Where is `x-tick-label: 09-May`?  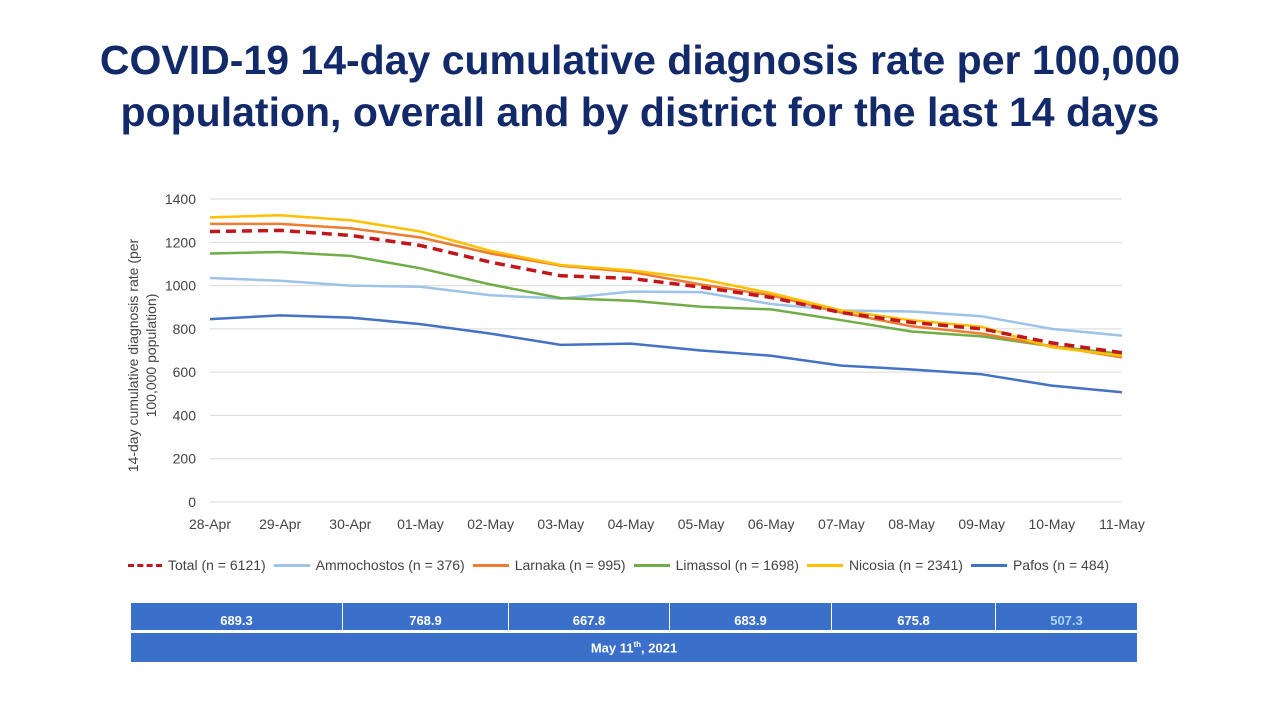 x-tick-label: 09-May is located at coordinates (981, 524).